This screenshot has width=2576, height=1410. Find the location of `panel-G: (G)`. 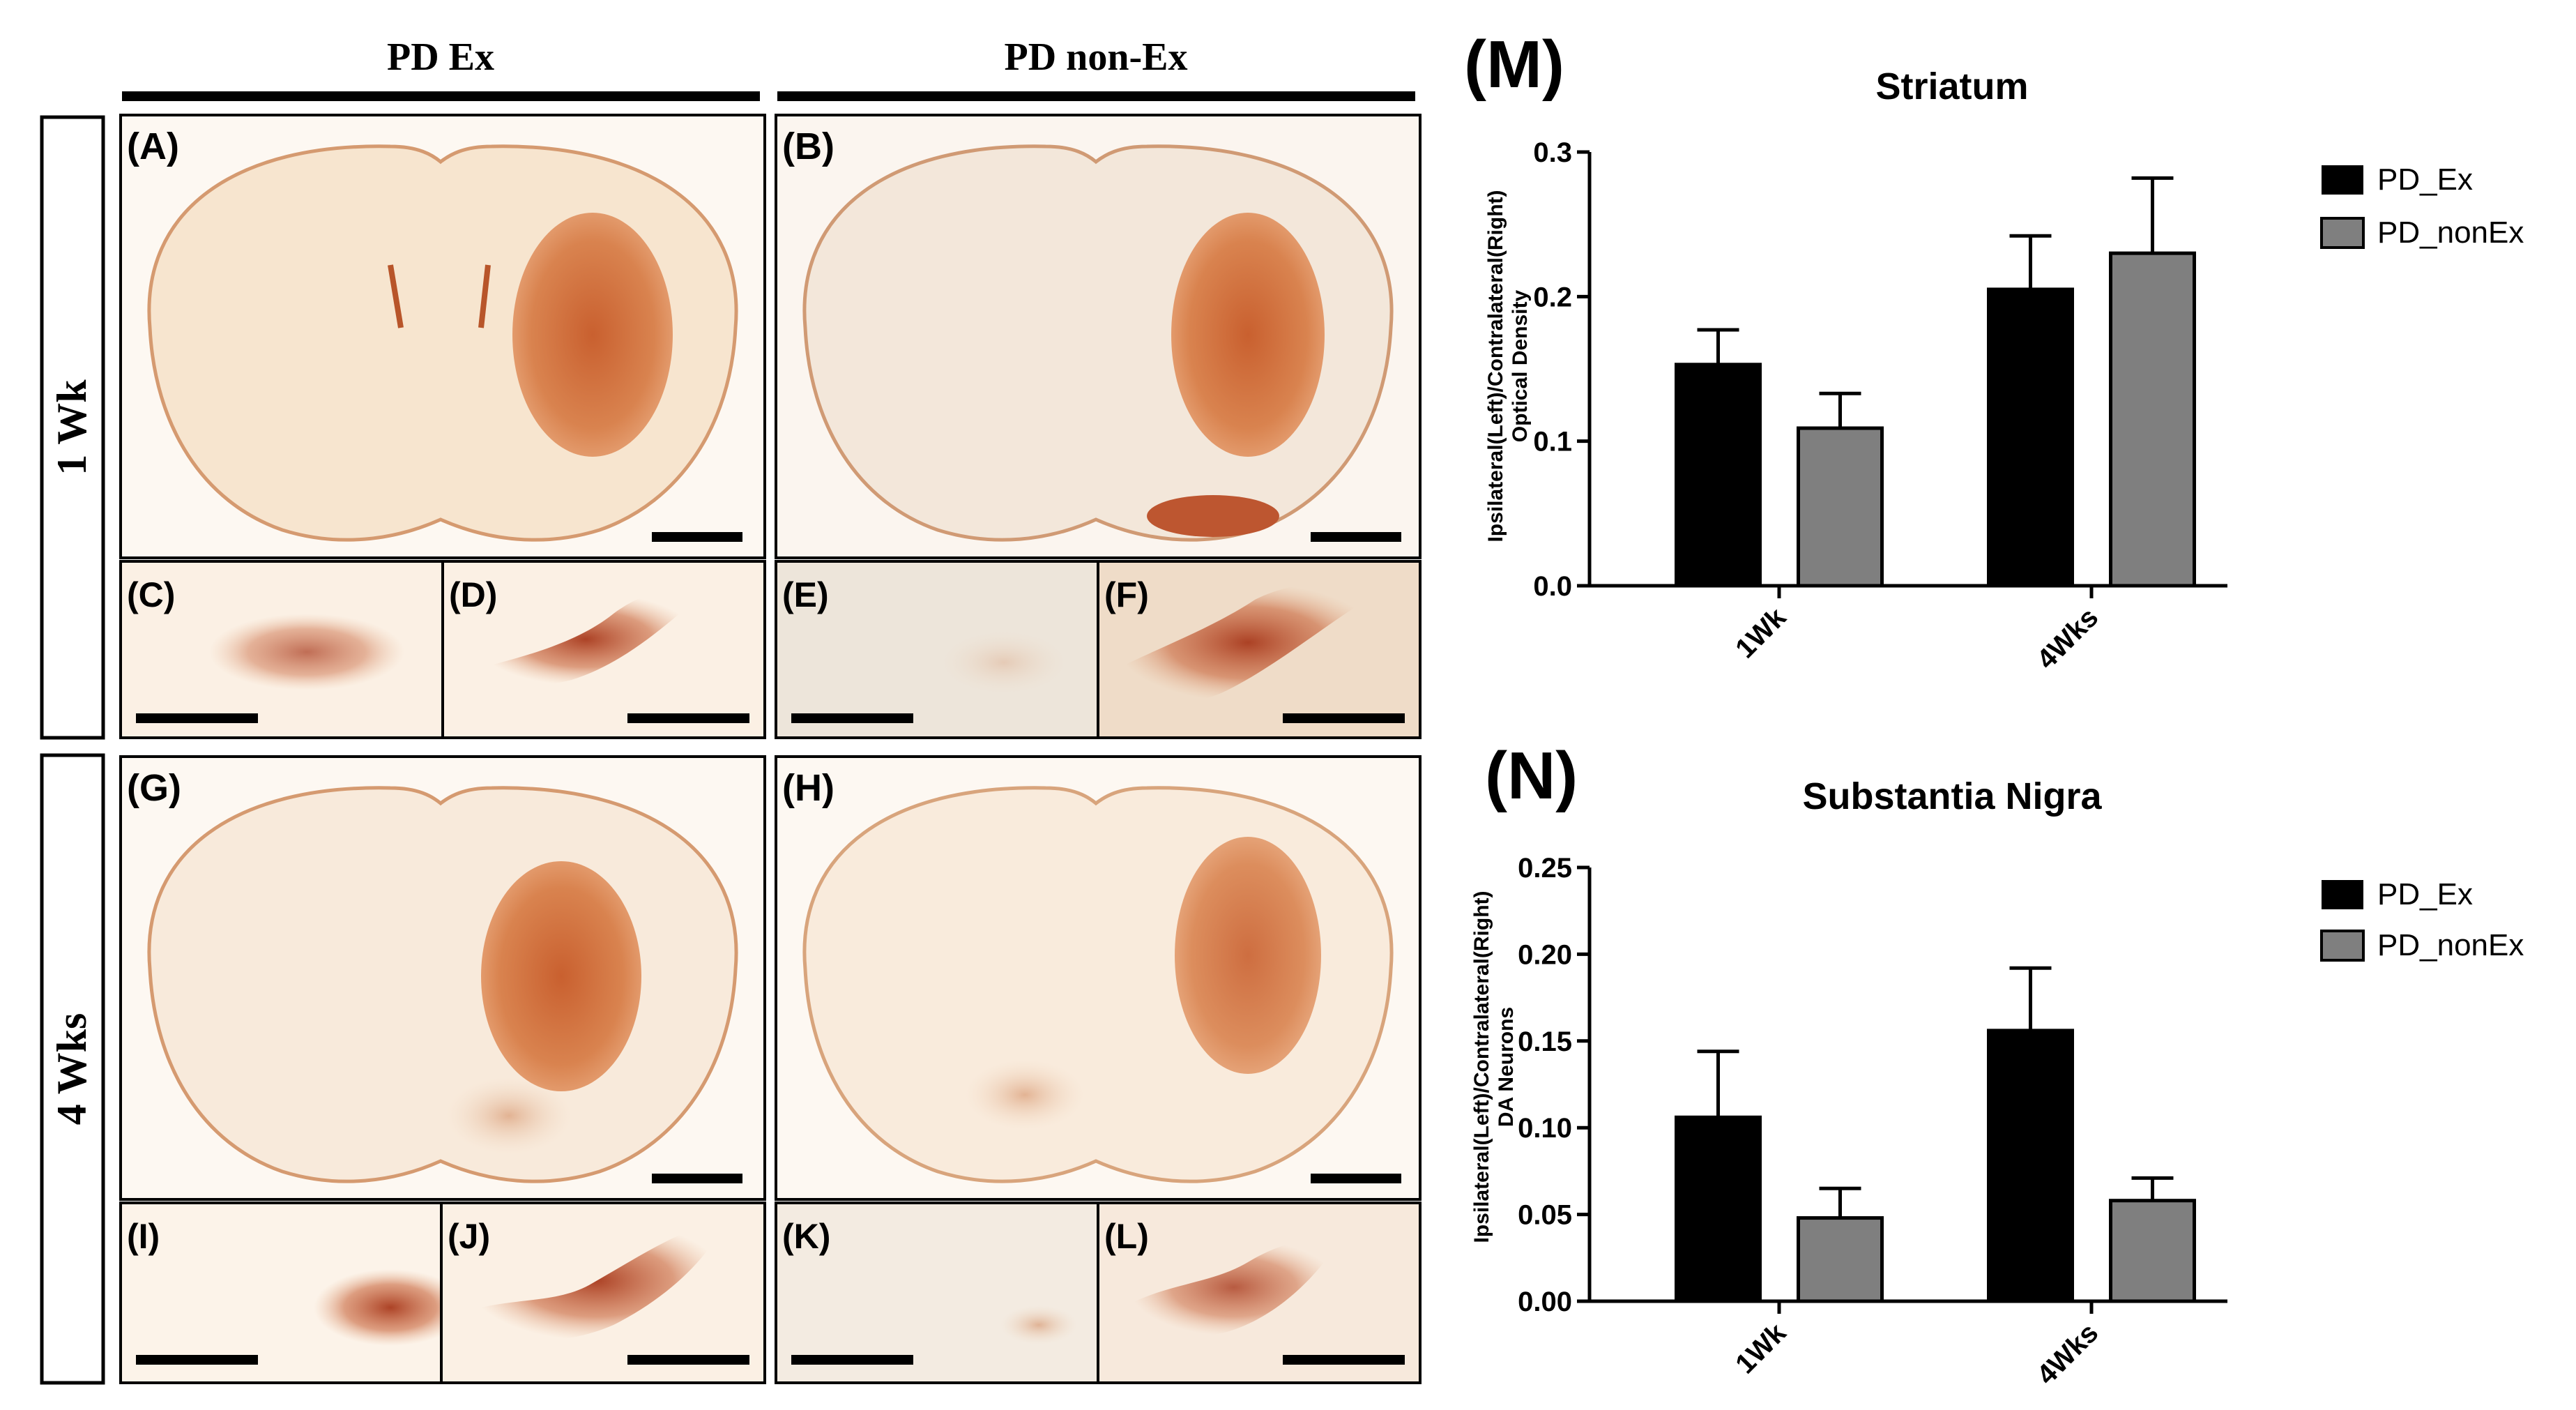

panel-G: (G) is located at coordinates (443, 978).